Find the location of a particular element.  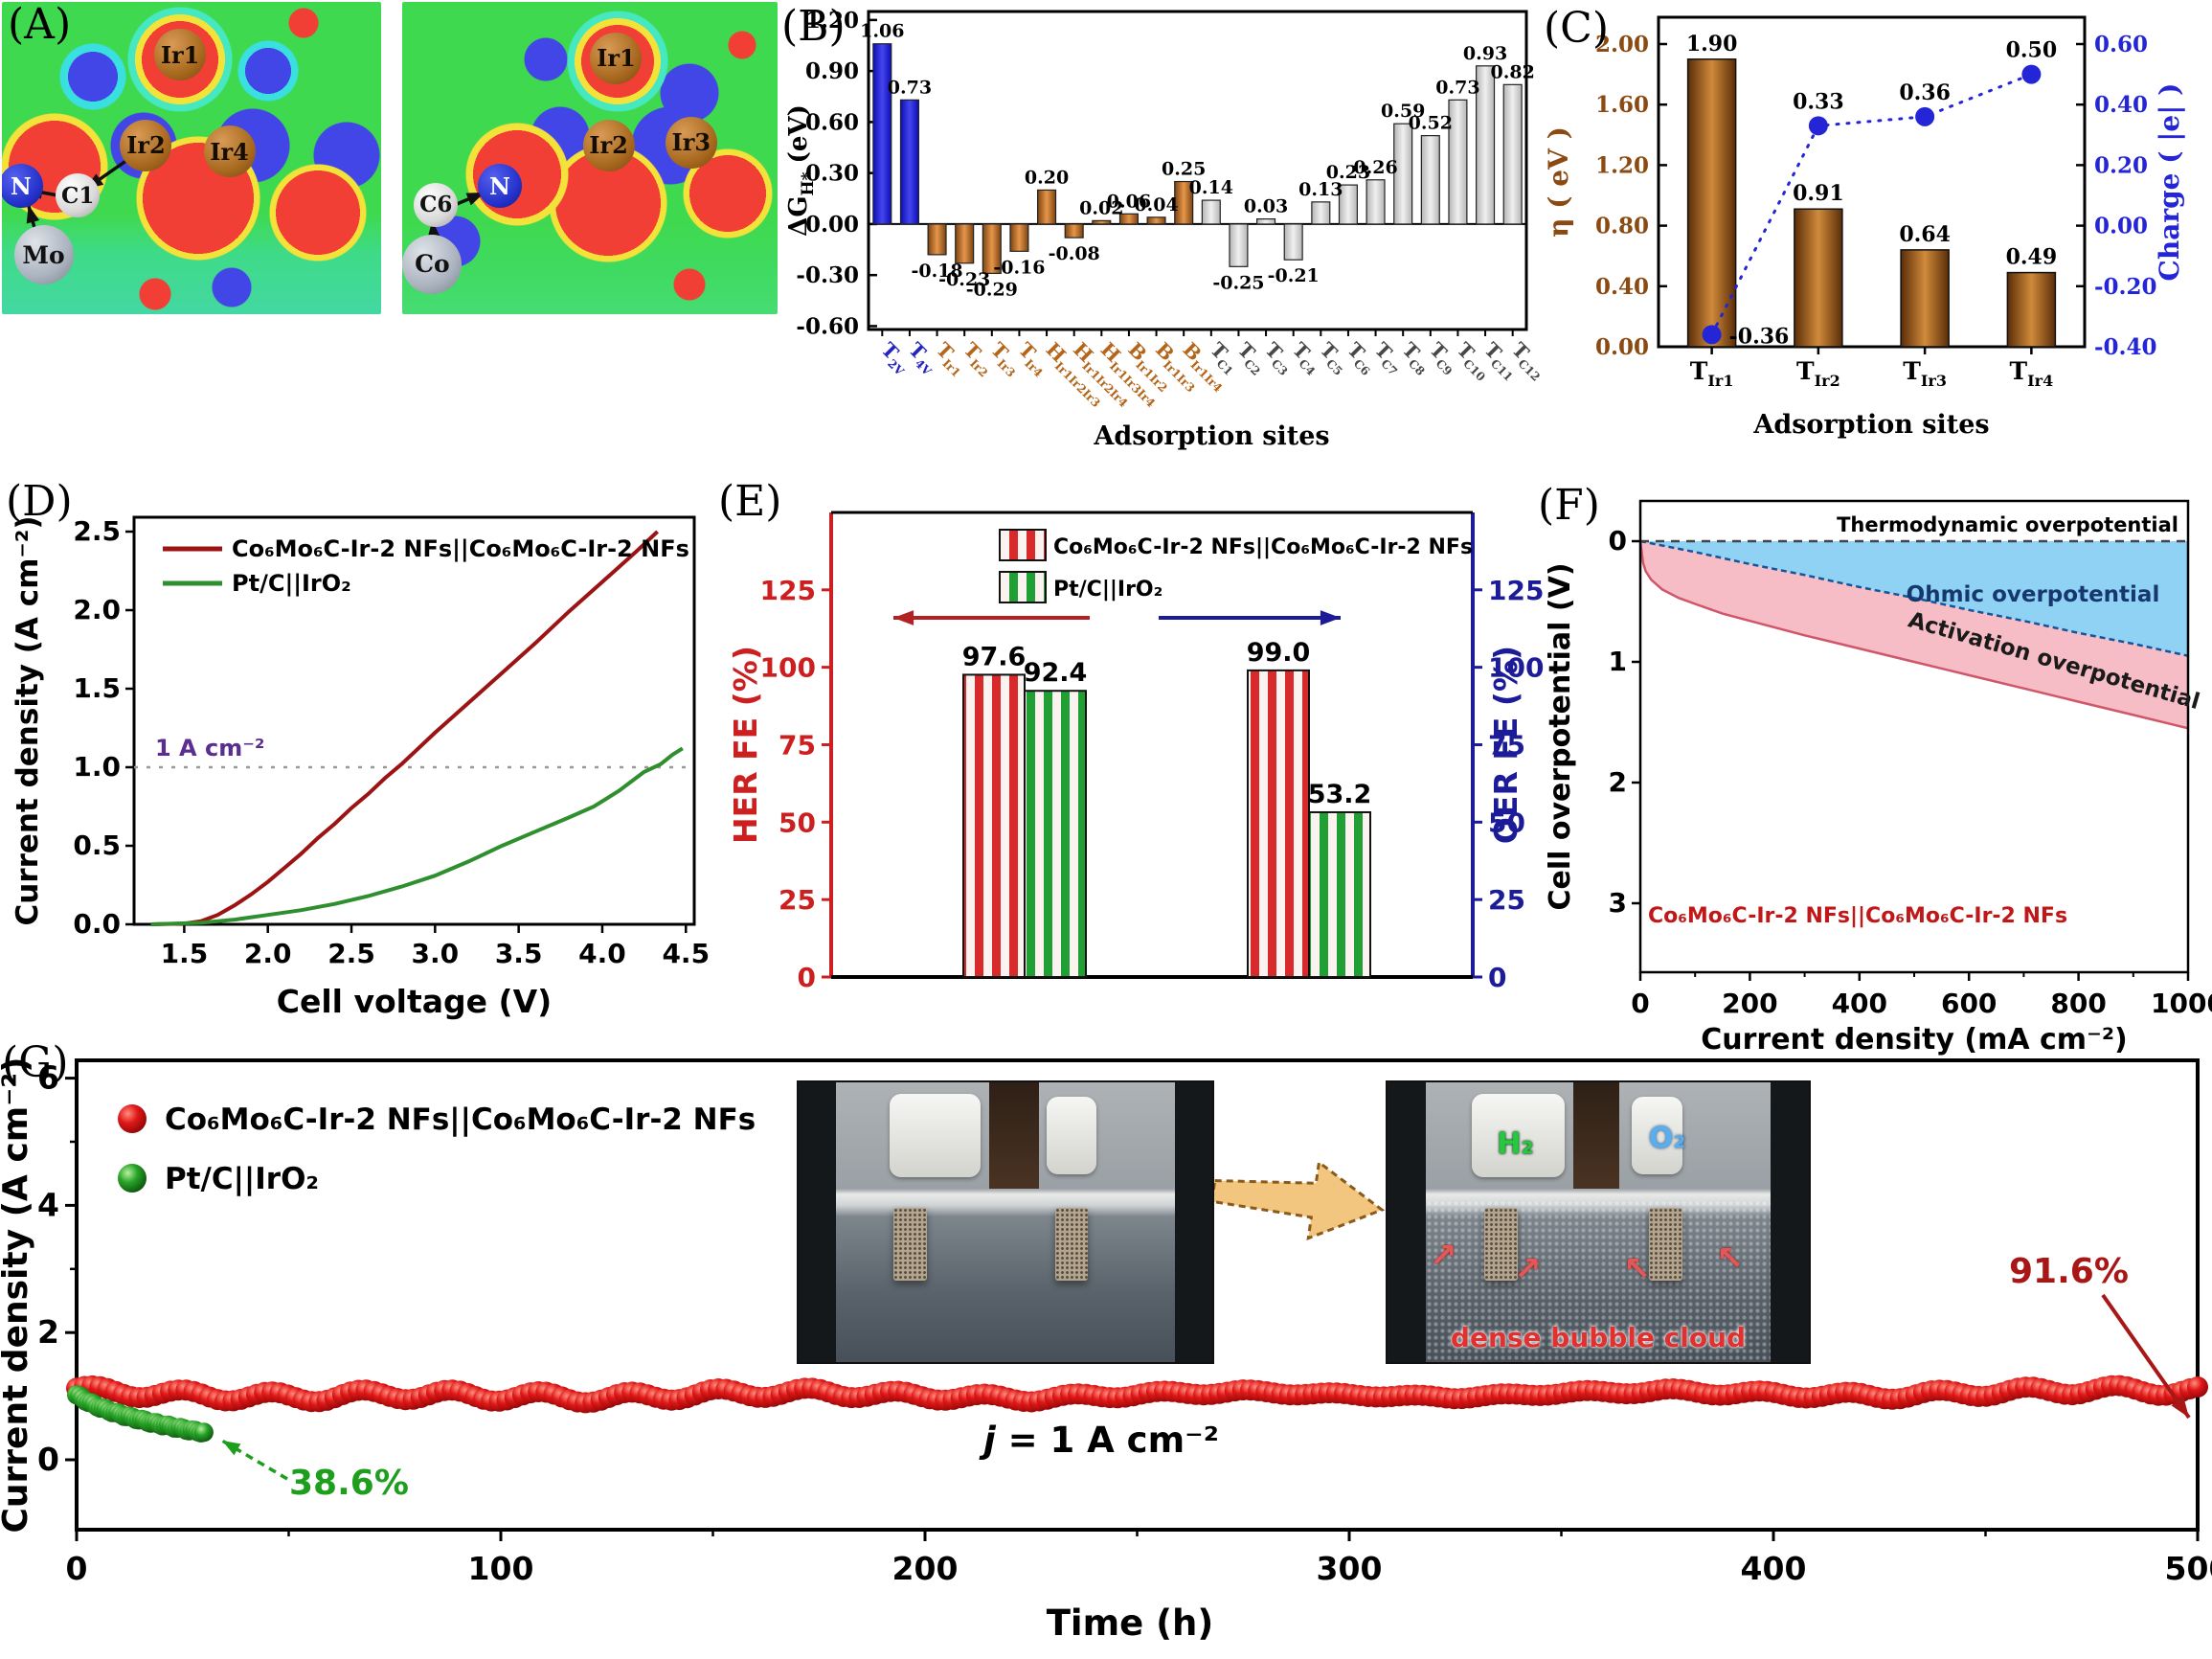

o2-gas-label: O₂ is located at coordinates (1667, 1138).